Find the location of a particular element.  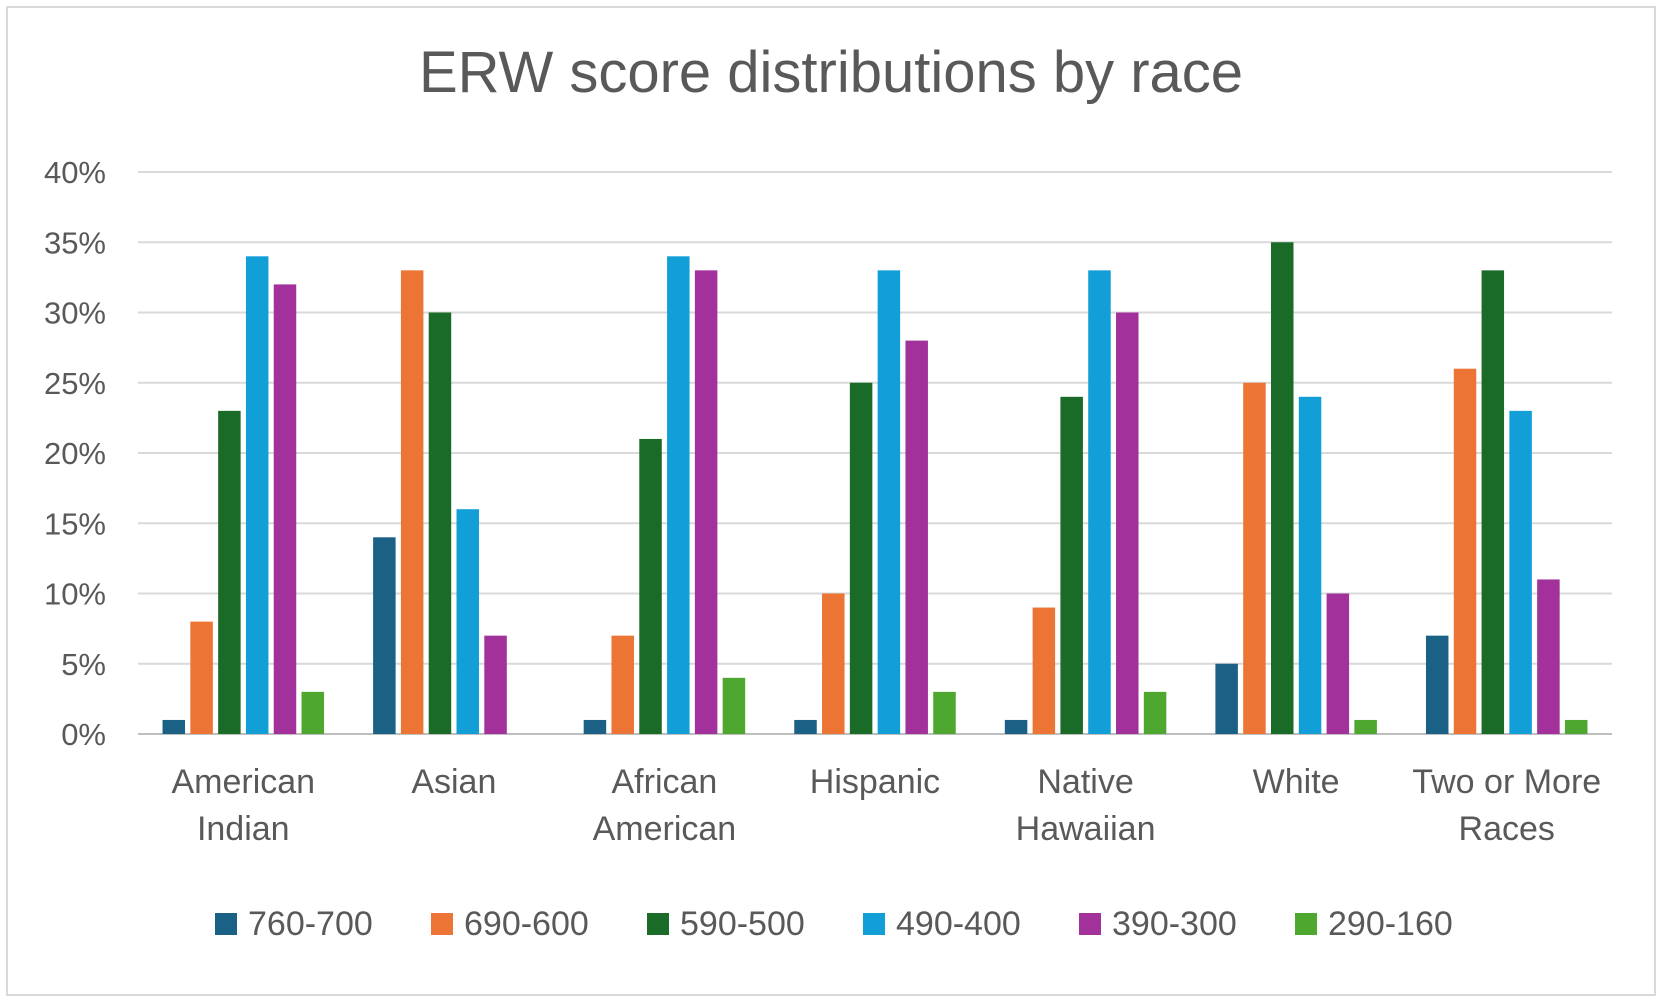

y-tick-label: 10% is located at coordinates (75, 594).